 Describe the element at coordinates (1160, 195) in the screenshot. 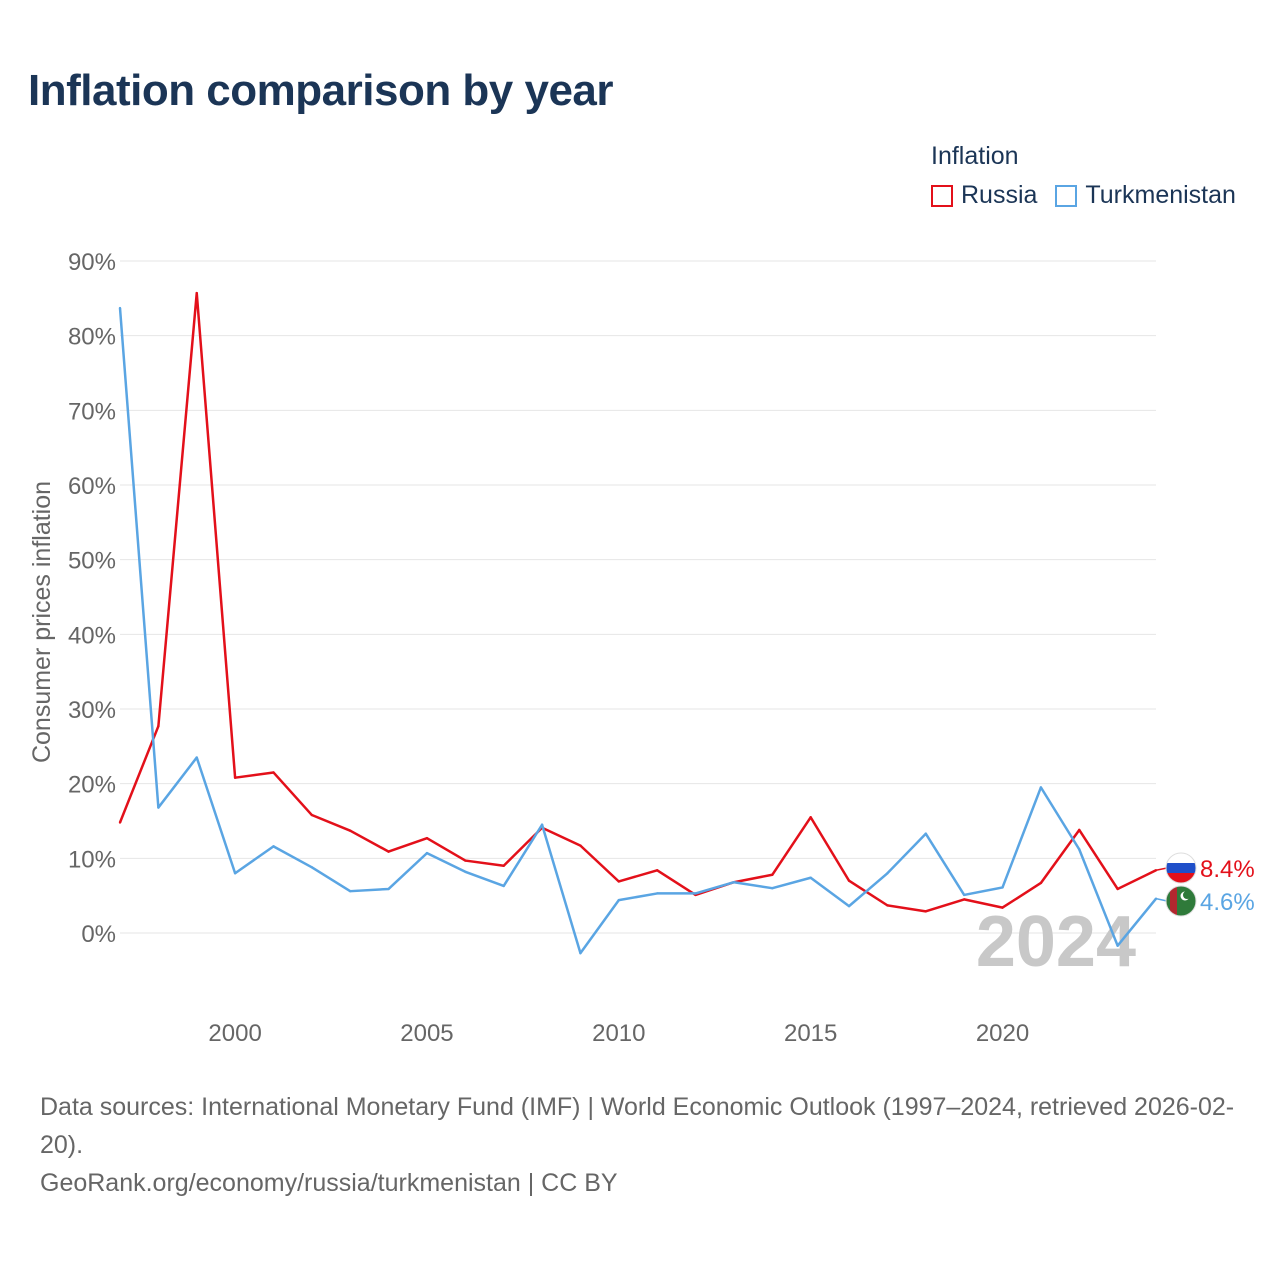

I see `legend-label-turkmenistan: Turkmenistan` at that location.